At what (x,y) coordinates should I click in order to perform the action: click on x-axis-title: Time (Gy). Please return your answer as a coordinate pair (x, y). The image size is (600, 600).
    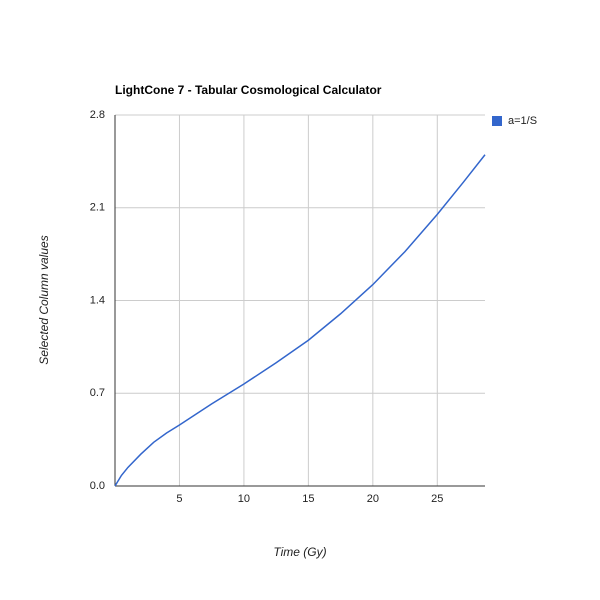
    Looking at the image, I should click on (299, 552).